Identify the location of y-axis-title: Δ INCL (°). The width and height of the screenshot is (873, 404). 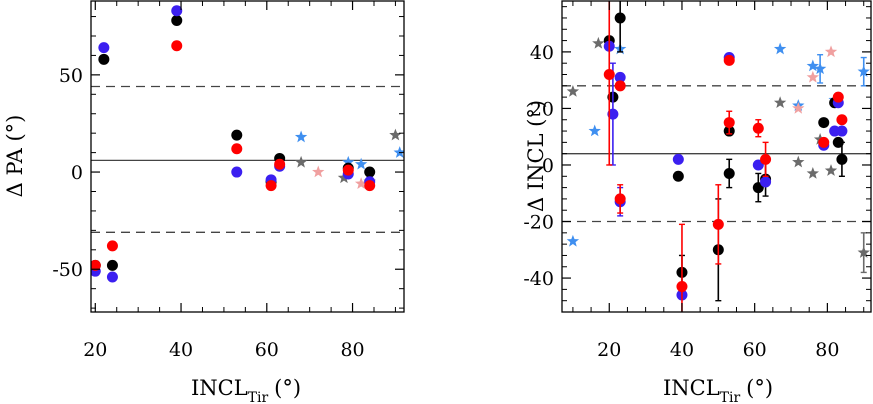
(536, 156).